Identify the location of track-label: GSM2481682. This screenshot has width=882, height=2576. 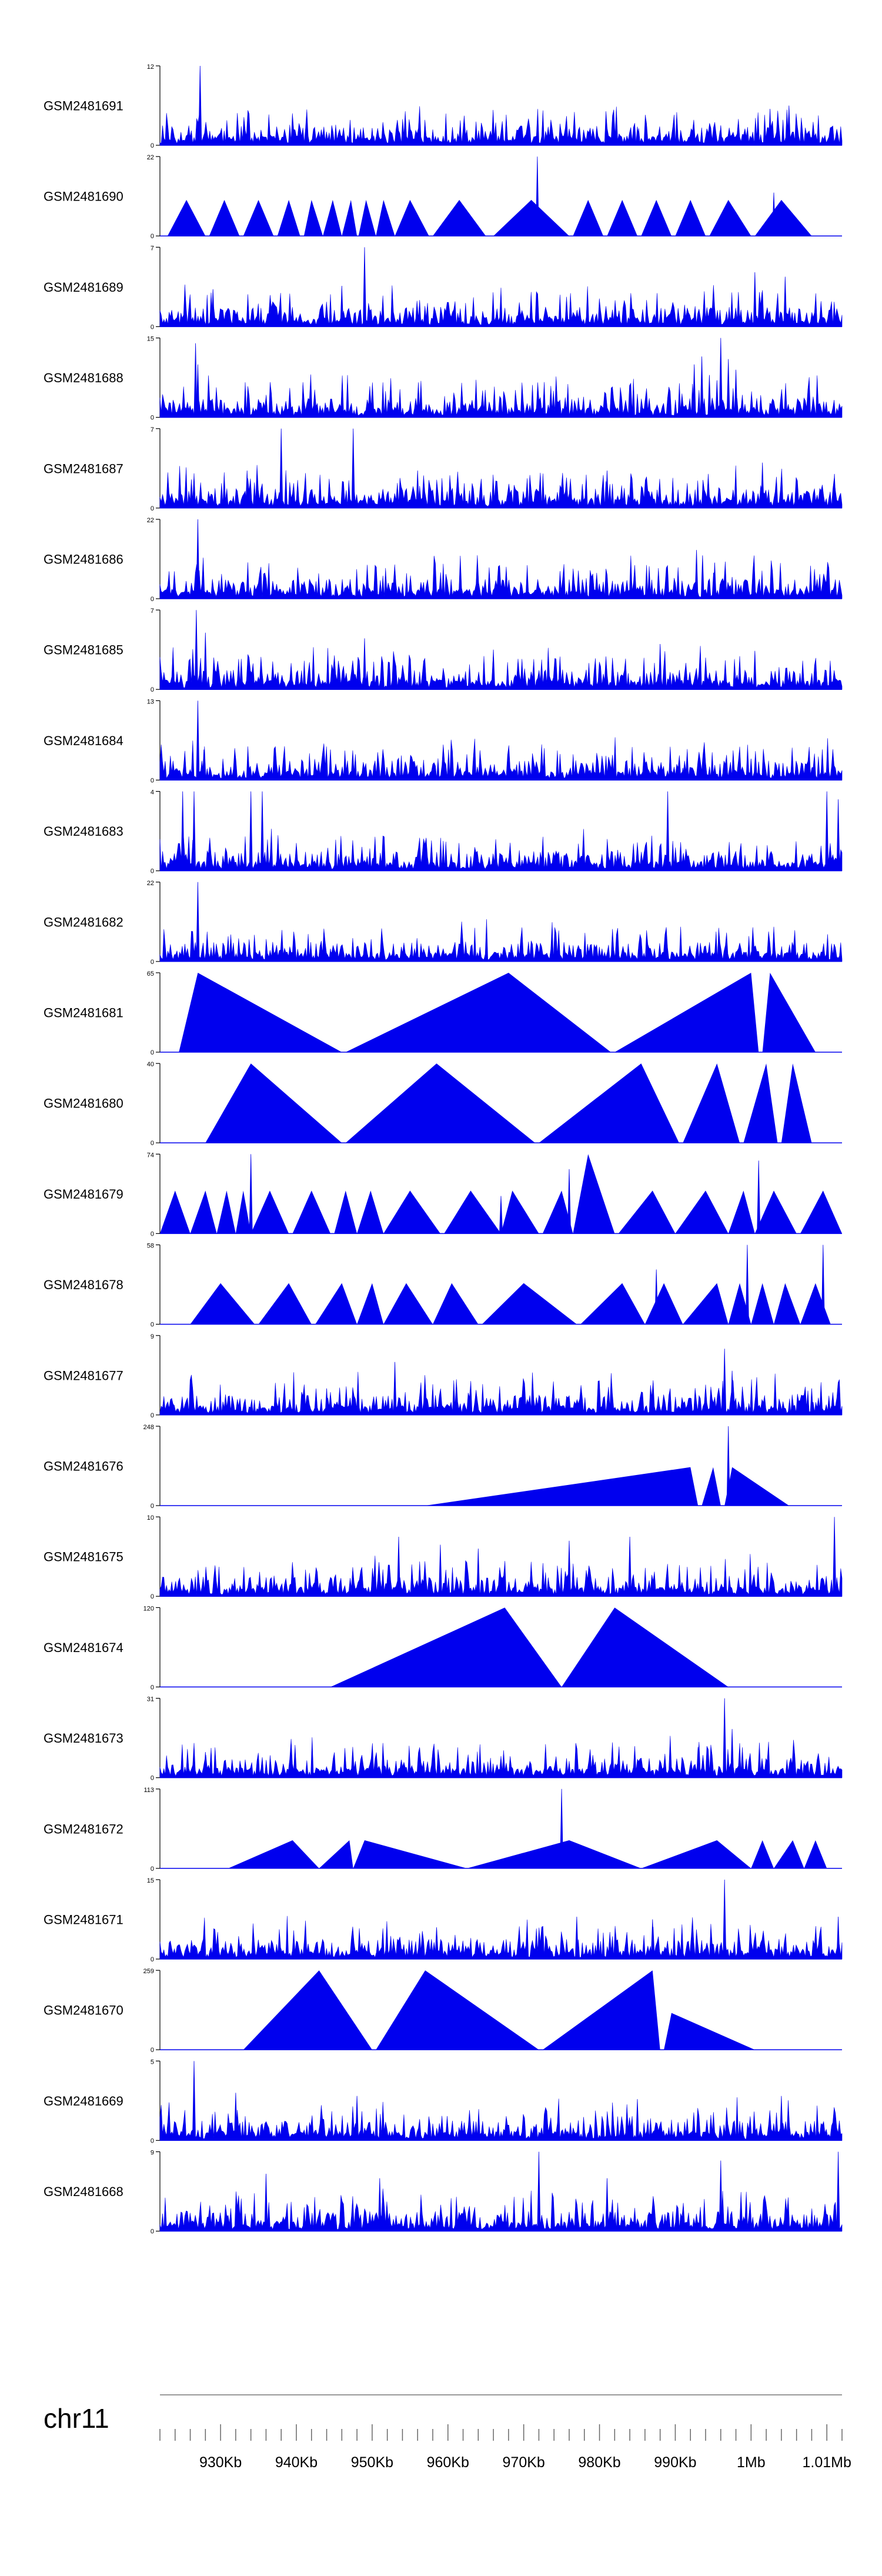
(83, 922).